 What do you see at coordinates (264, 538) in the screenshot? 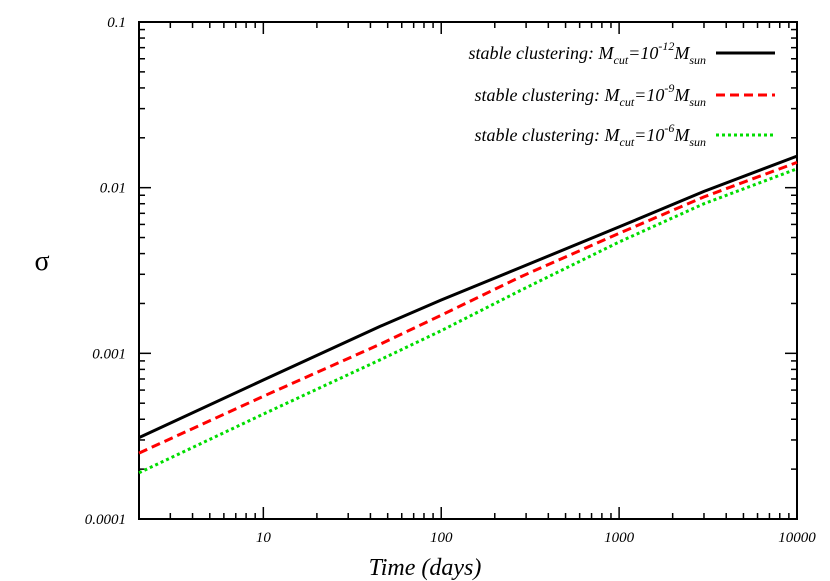
I see `x-tick-label: 10` at bounding box center [264, 538].